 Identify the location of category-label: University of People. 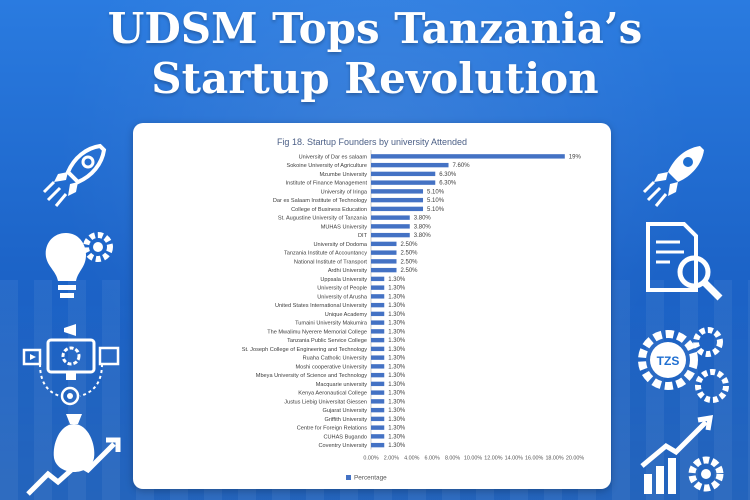
(342, 289).